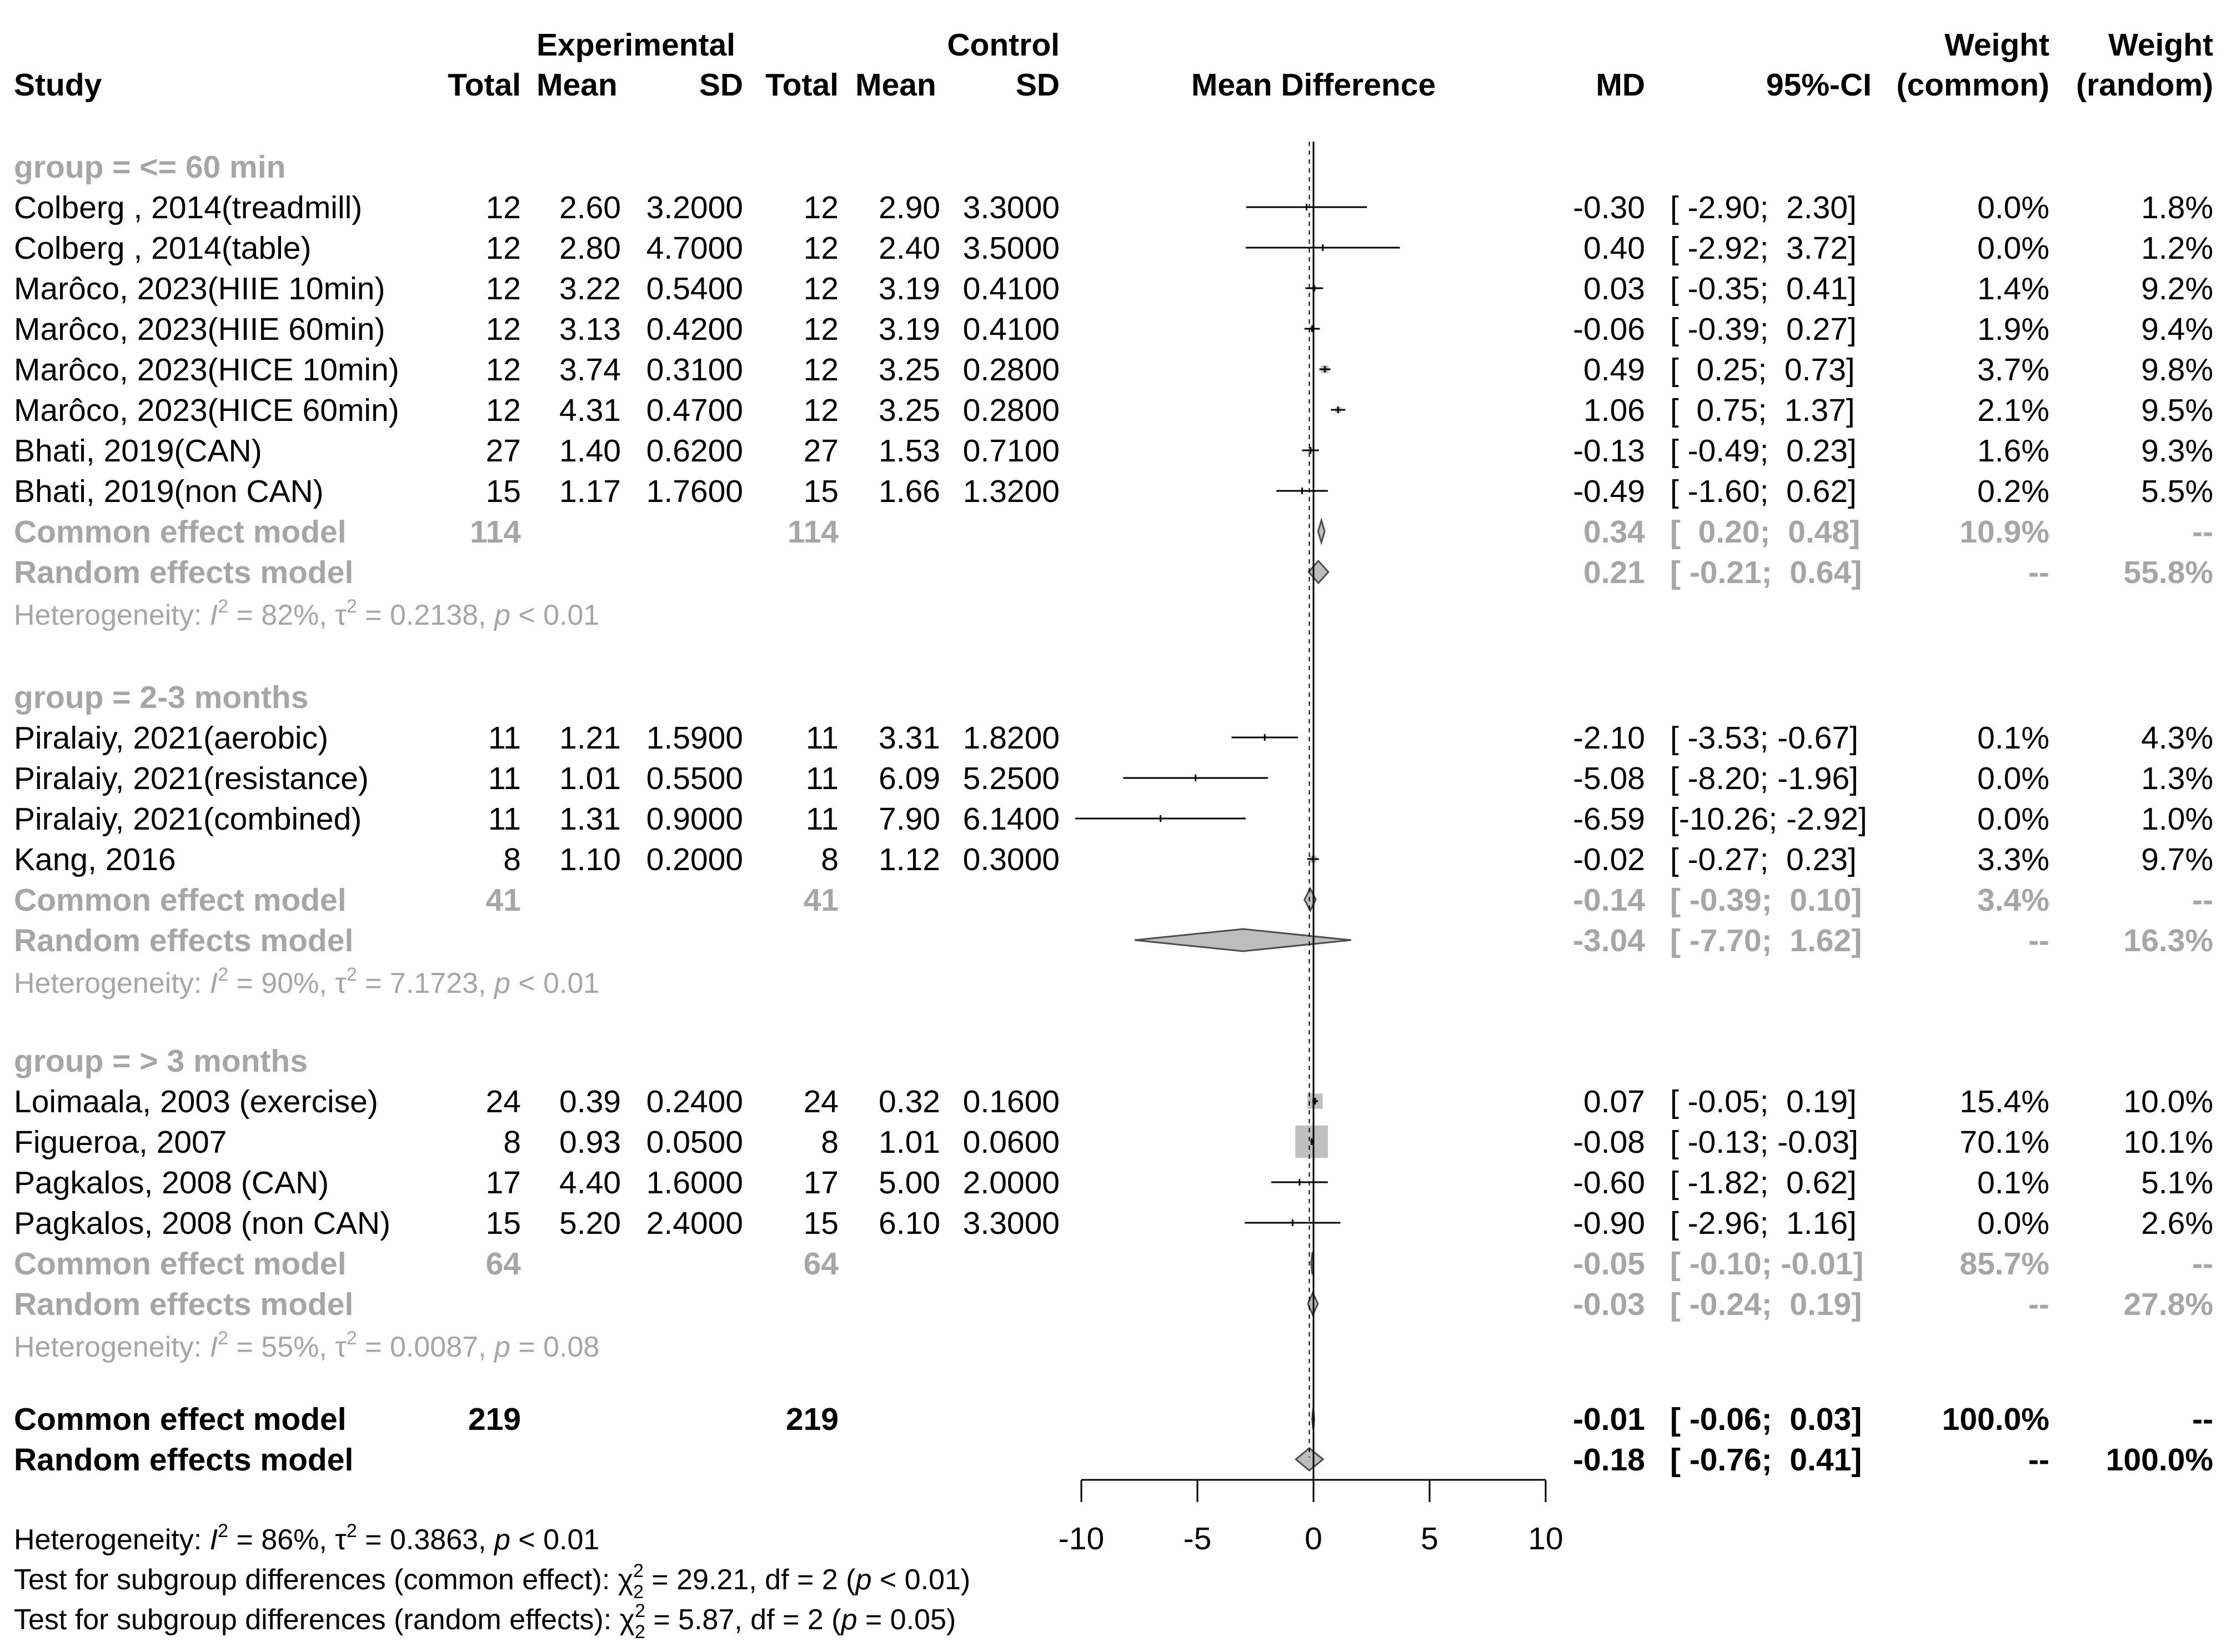 This screenshot has height=1652, width=2236. I want to click on study-13-exp-total: 8, so click(512, 1142).